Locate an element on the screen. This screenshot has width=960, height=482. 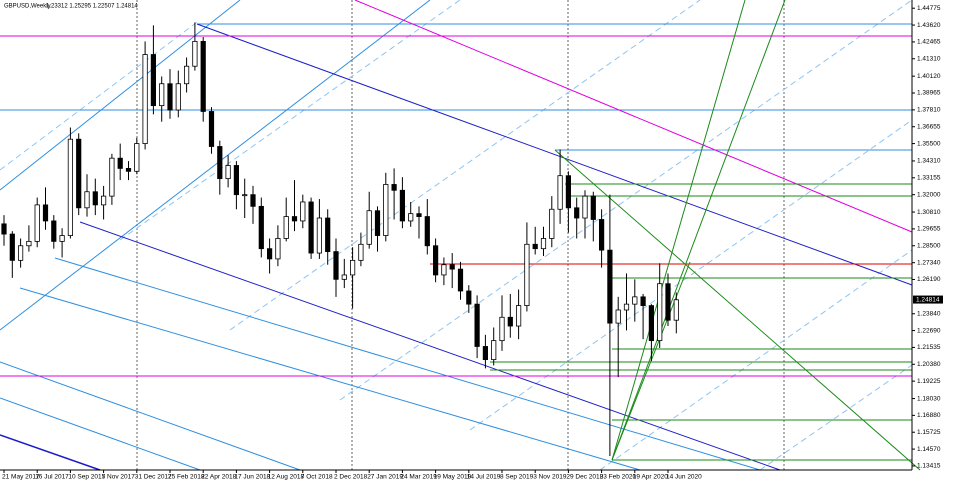
y-tick-label: 1.30810 is located at coordinates (929, 212).